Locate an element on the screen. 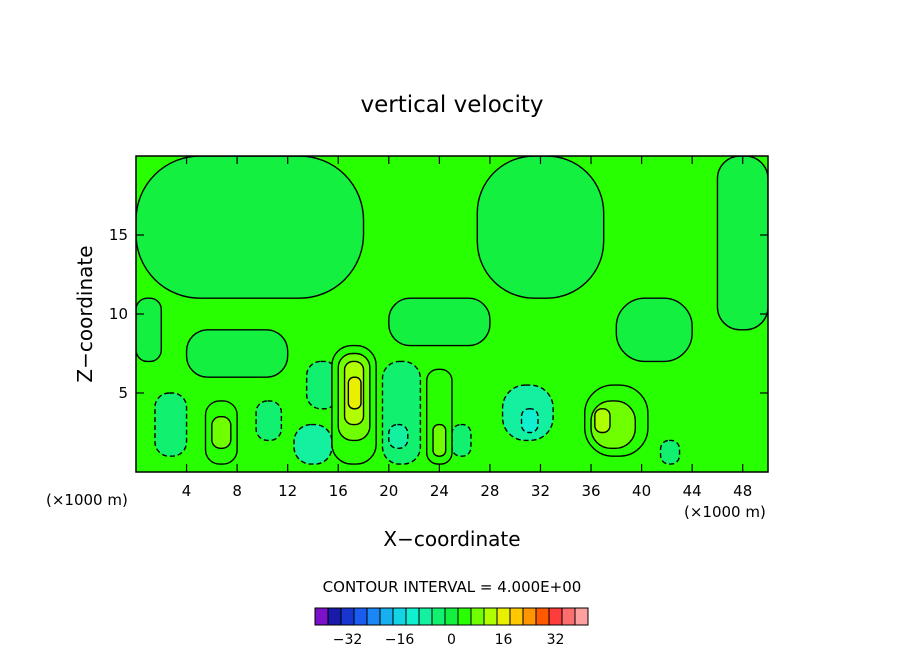 The height and width of the screenshot is (654, 904). x-tick-label: 44 is located at coordinates (692, 491).